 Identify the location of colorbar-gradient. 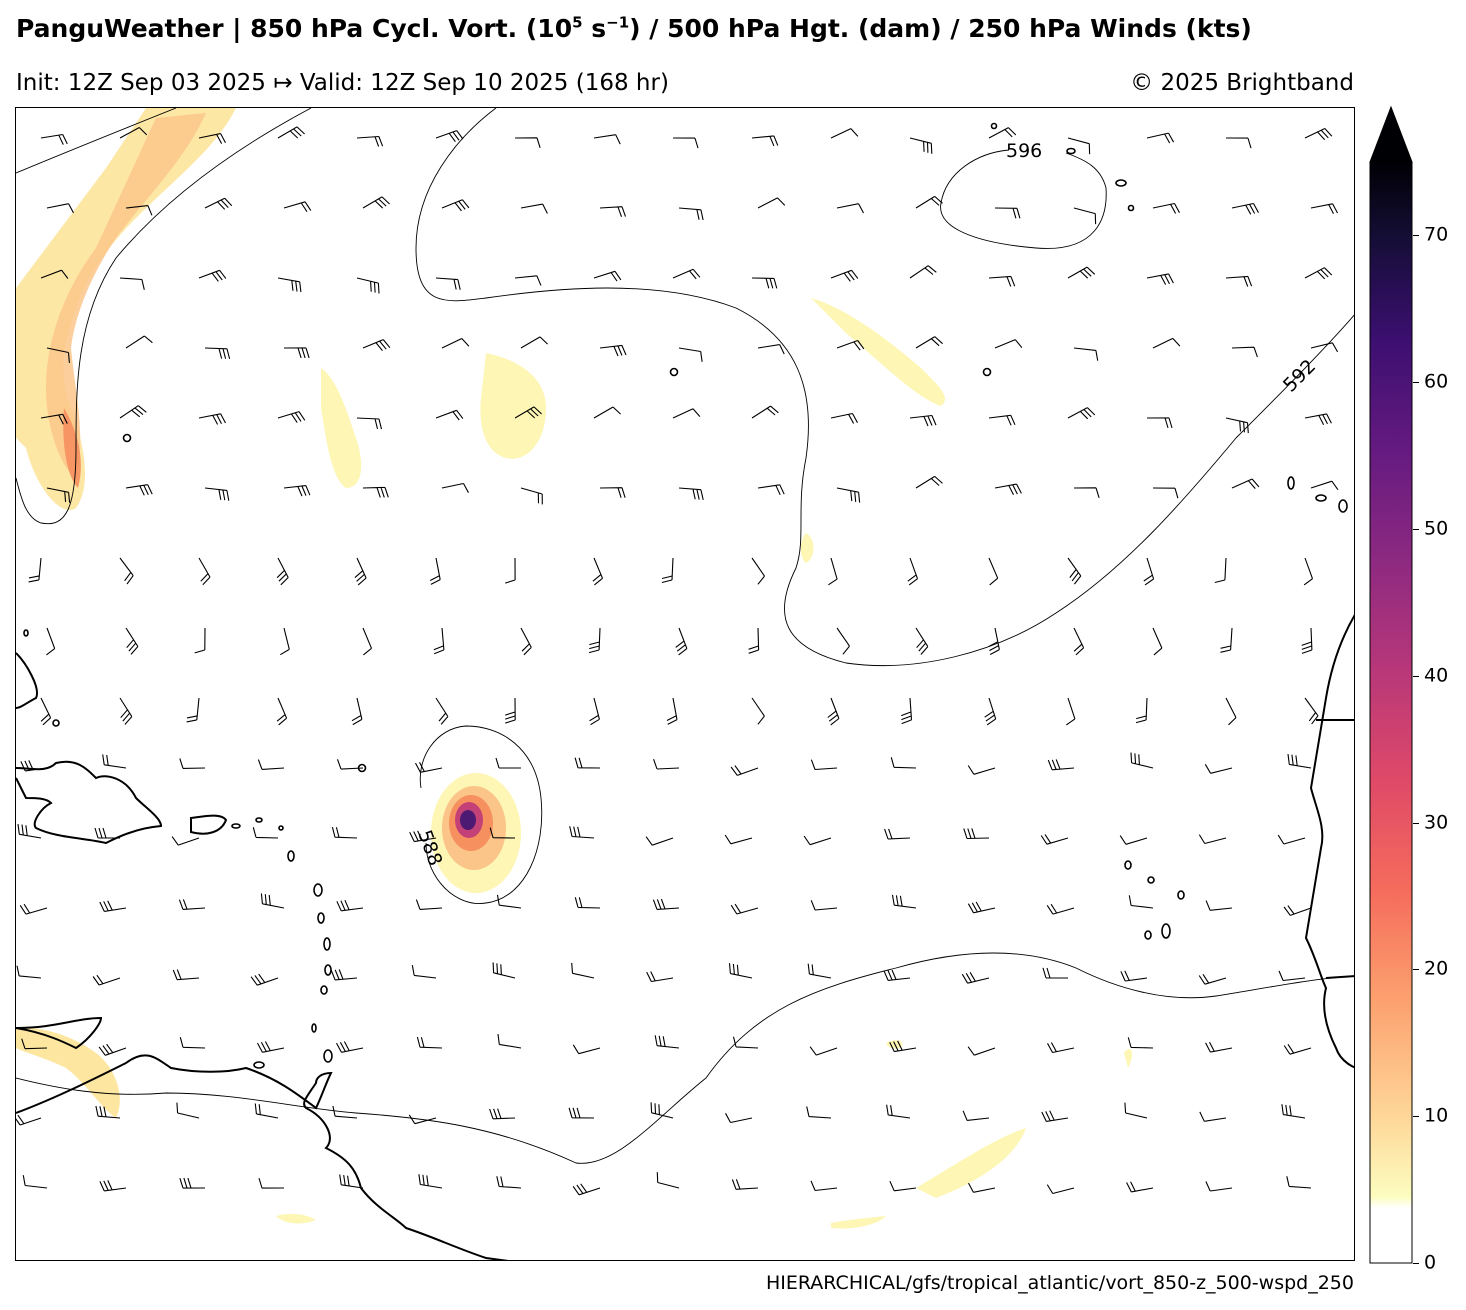
(1391, 712).